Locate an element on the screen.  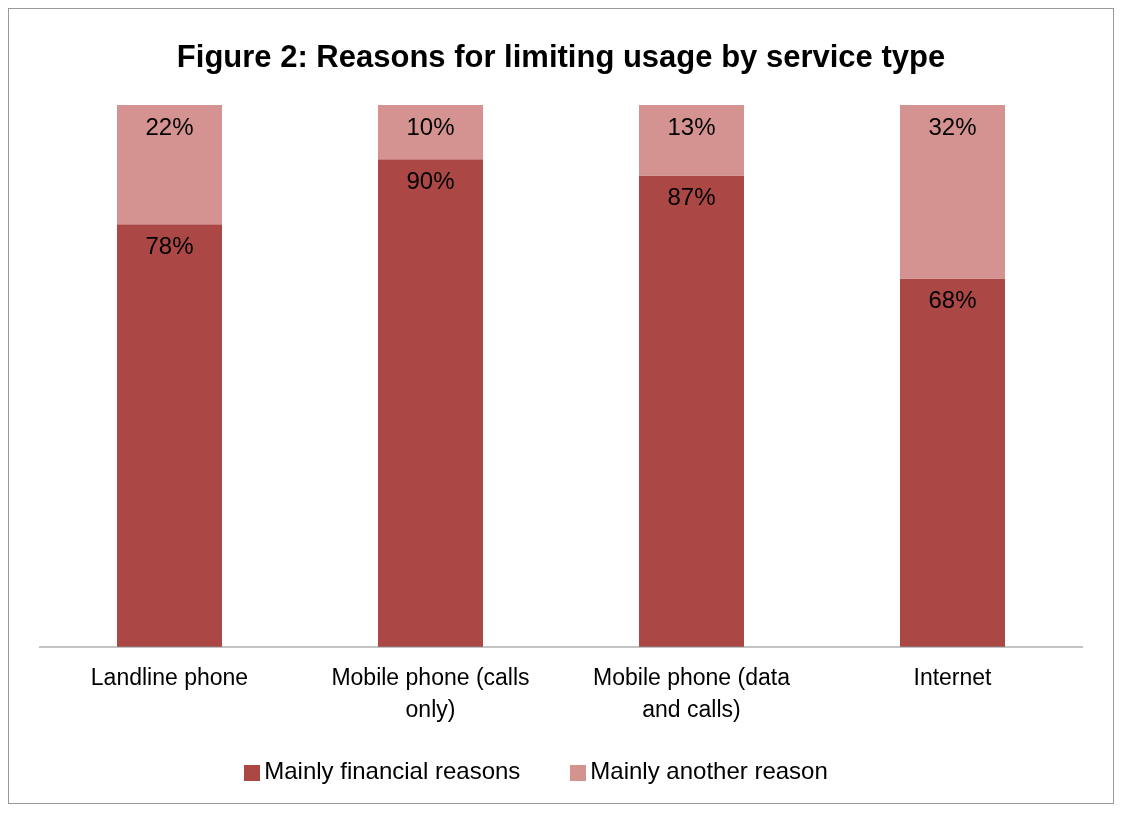
data-label: 32% is located at coordinates (952, 126).